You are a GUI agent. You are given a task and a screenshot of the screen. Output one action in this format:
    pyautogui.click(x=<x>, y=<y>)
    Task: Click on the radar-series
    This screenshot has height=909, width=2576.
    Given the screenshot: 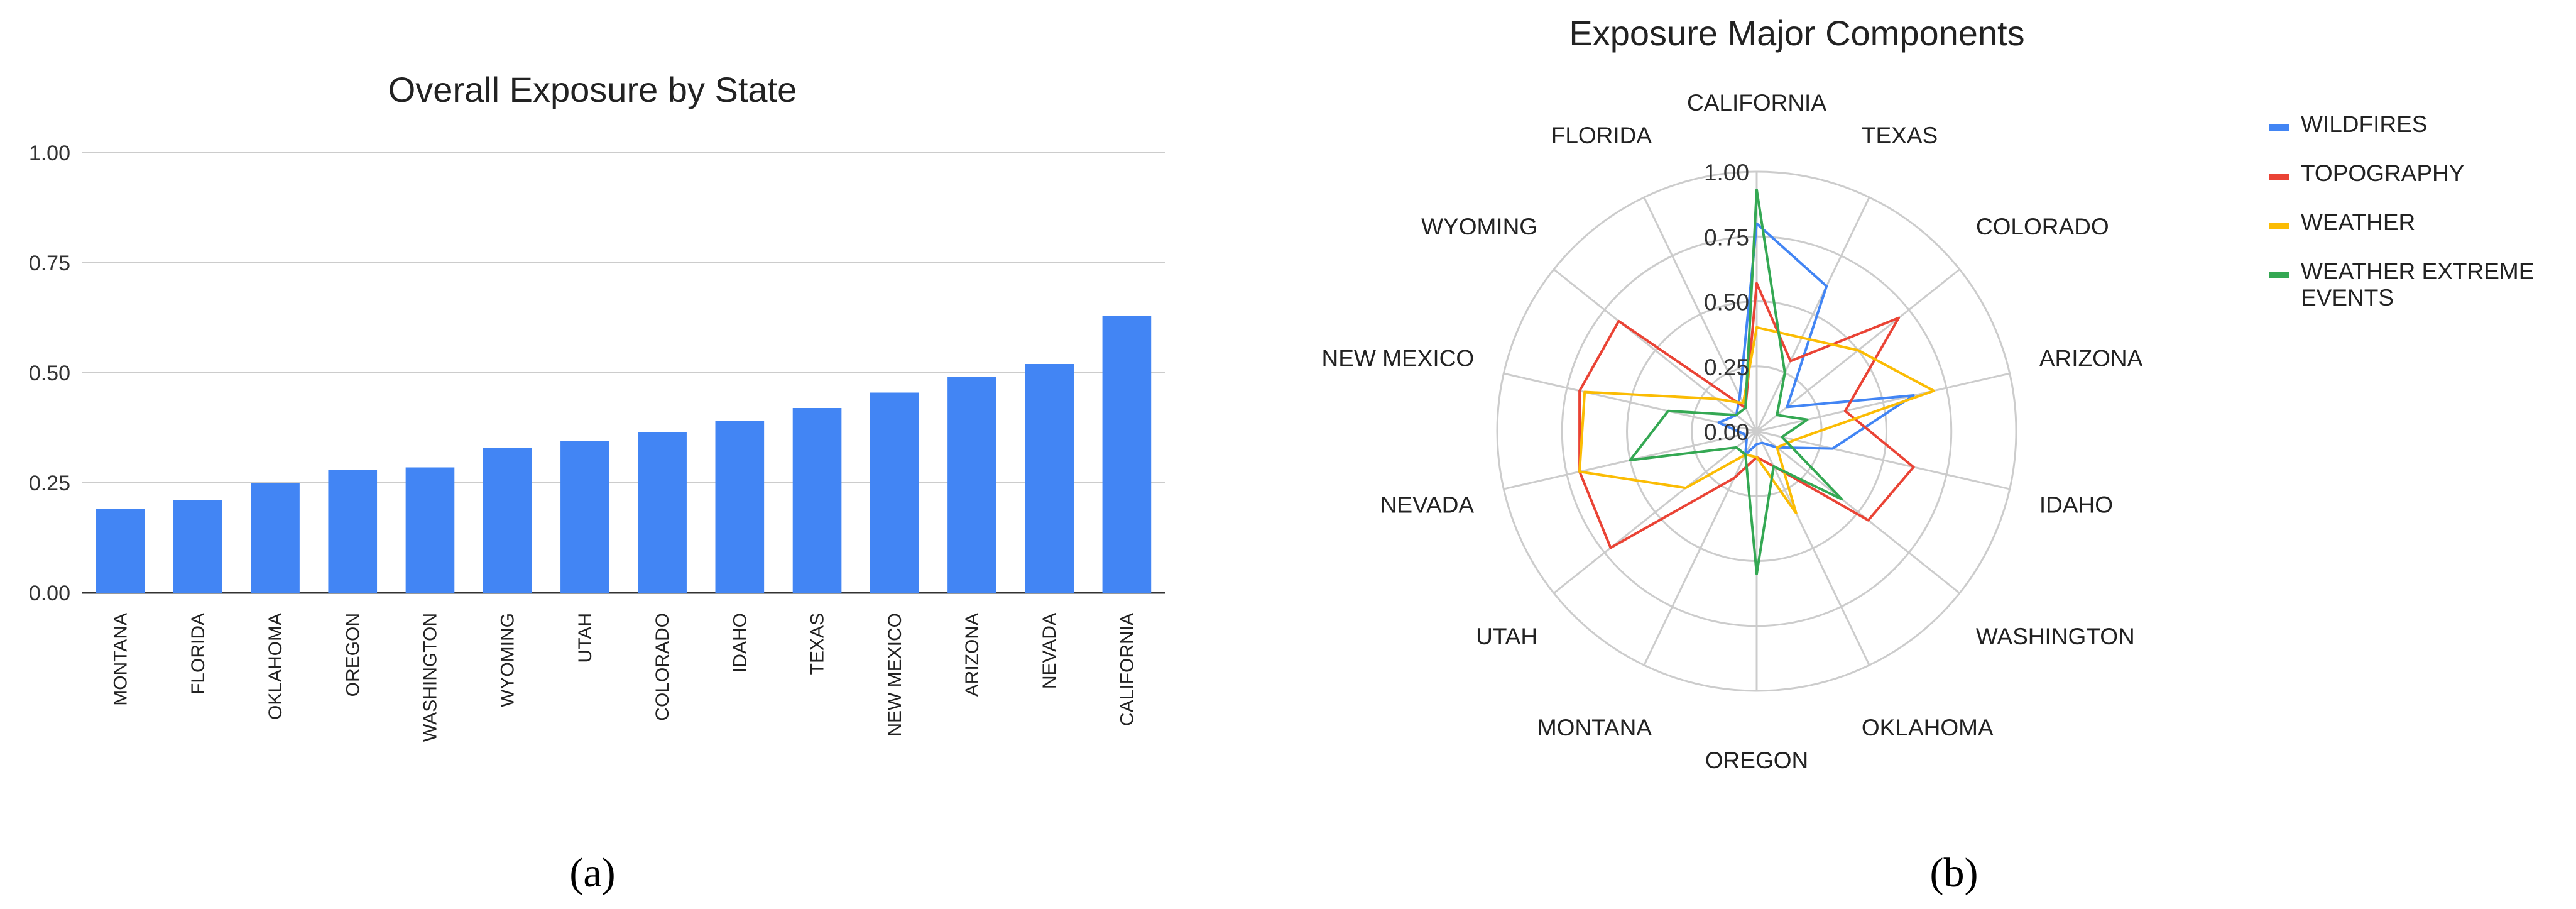 What is the action you would take?
    pyautogui.click(x=1756, y=382)
    